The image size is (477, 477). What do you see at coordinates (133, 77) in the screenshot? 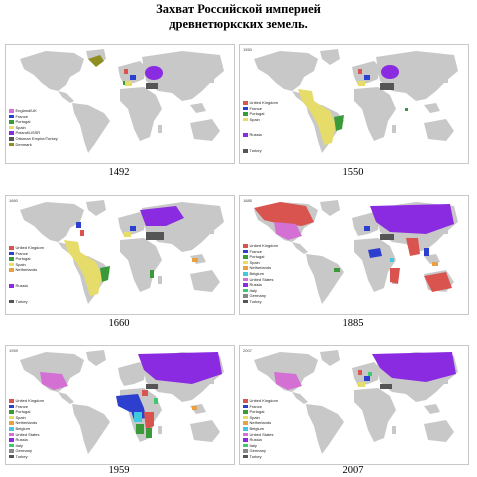
I see `region-france` at bounding box center [133, 77].